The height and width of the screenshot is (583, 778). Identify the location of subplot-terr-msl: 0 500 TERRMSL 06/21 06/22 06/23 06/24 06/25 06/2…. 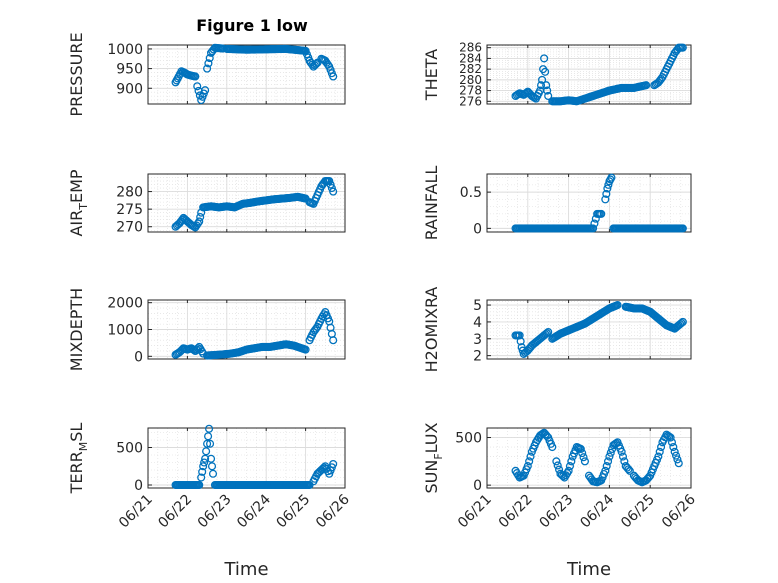
(210, 501).